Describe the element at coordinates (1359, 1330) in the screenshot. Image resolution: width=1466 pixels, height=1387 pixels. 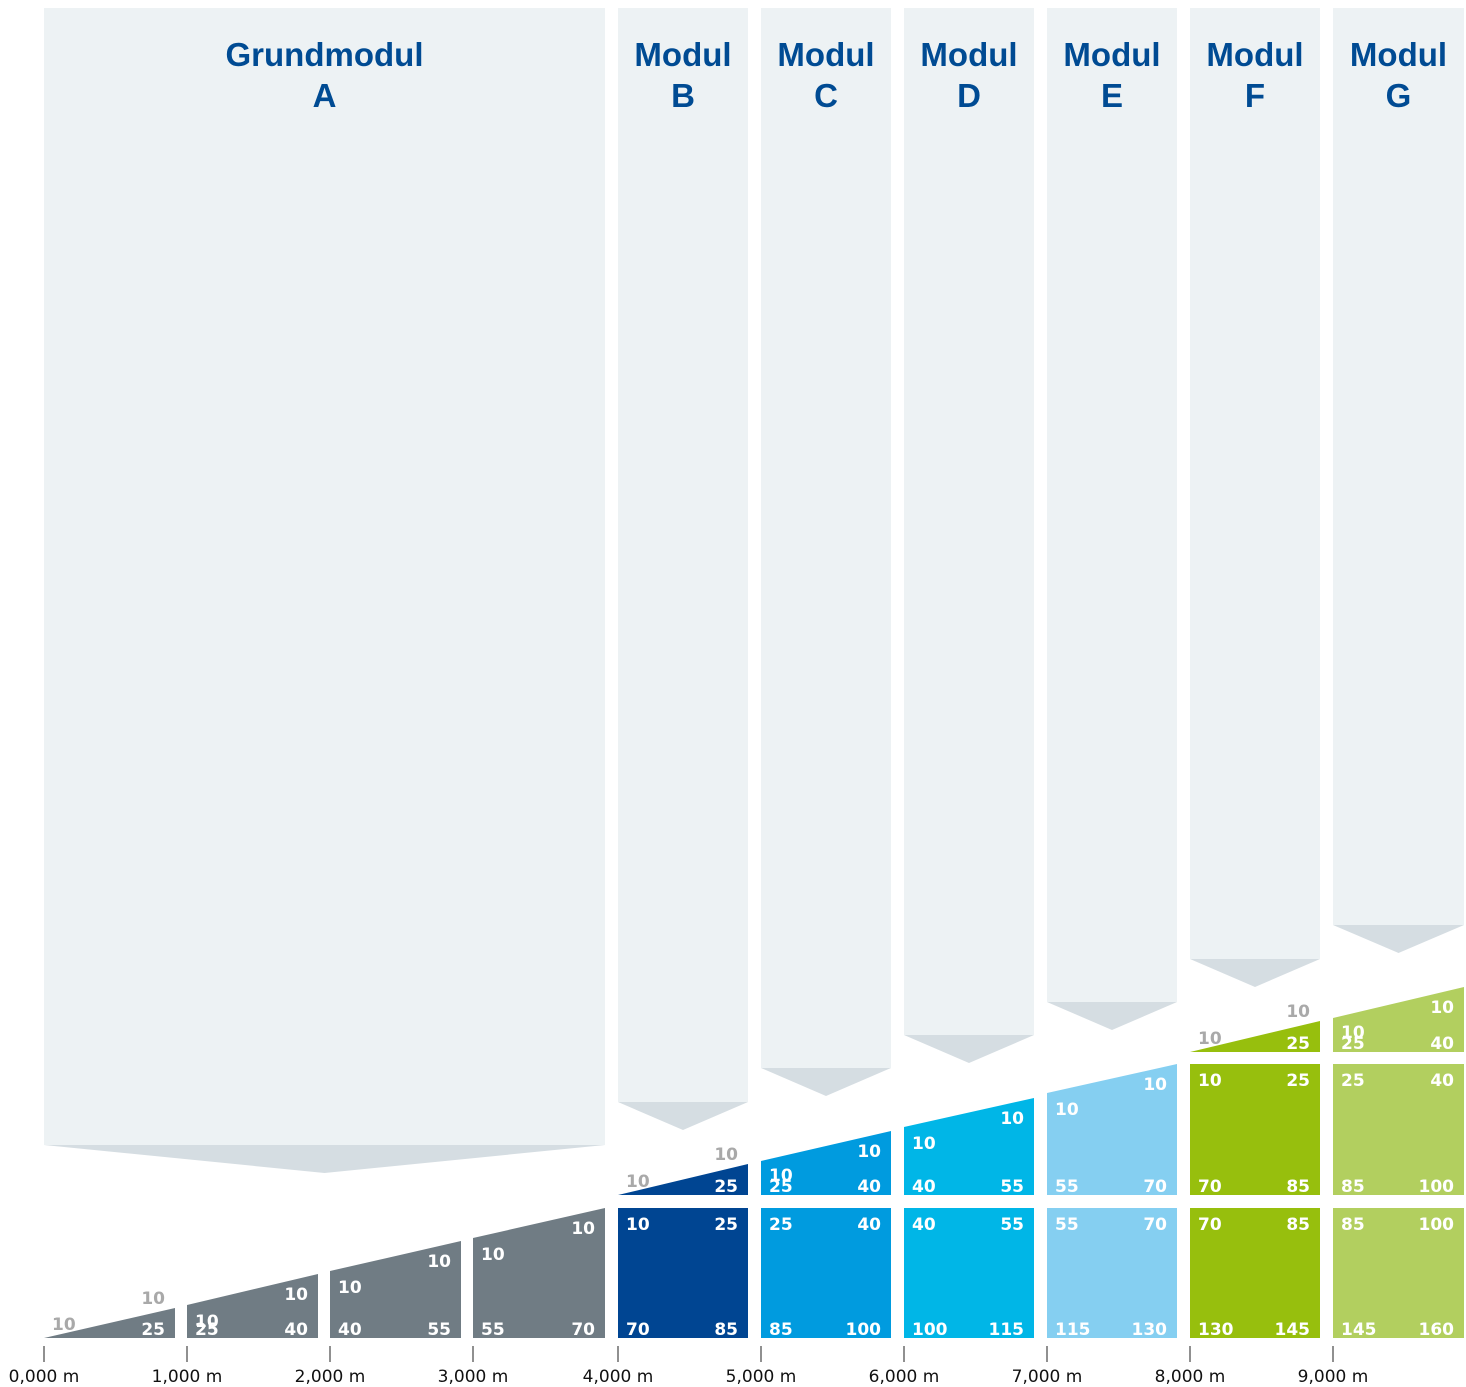
I see `block-label: 145` at that location.